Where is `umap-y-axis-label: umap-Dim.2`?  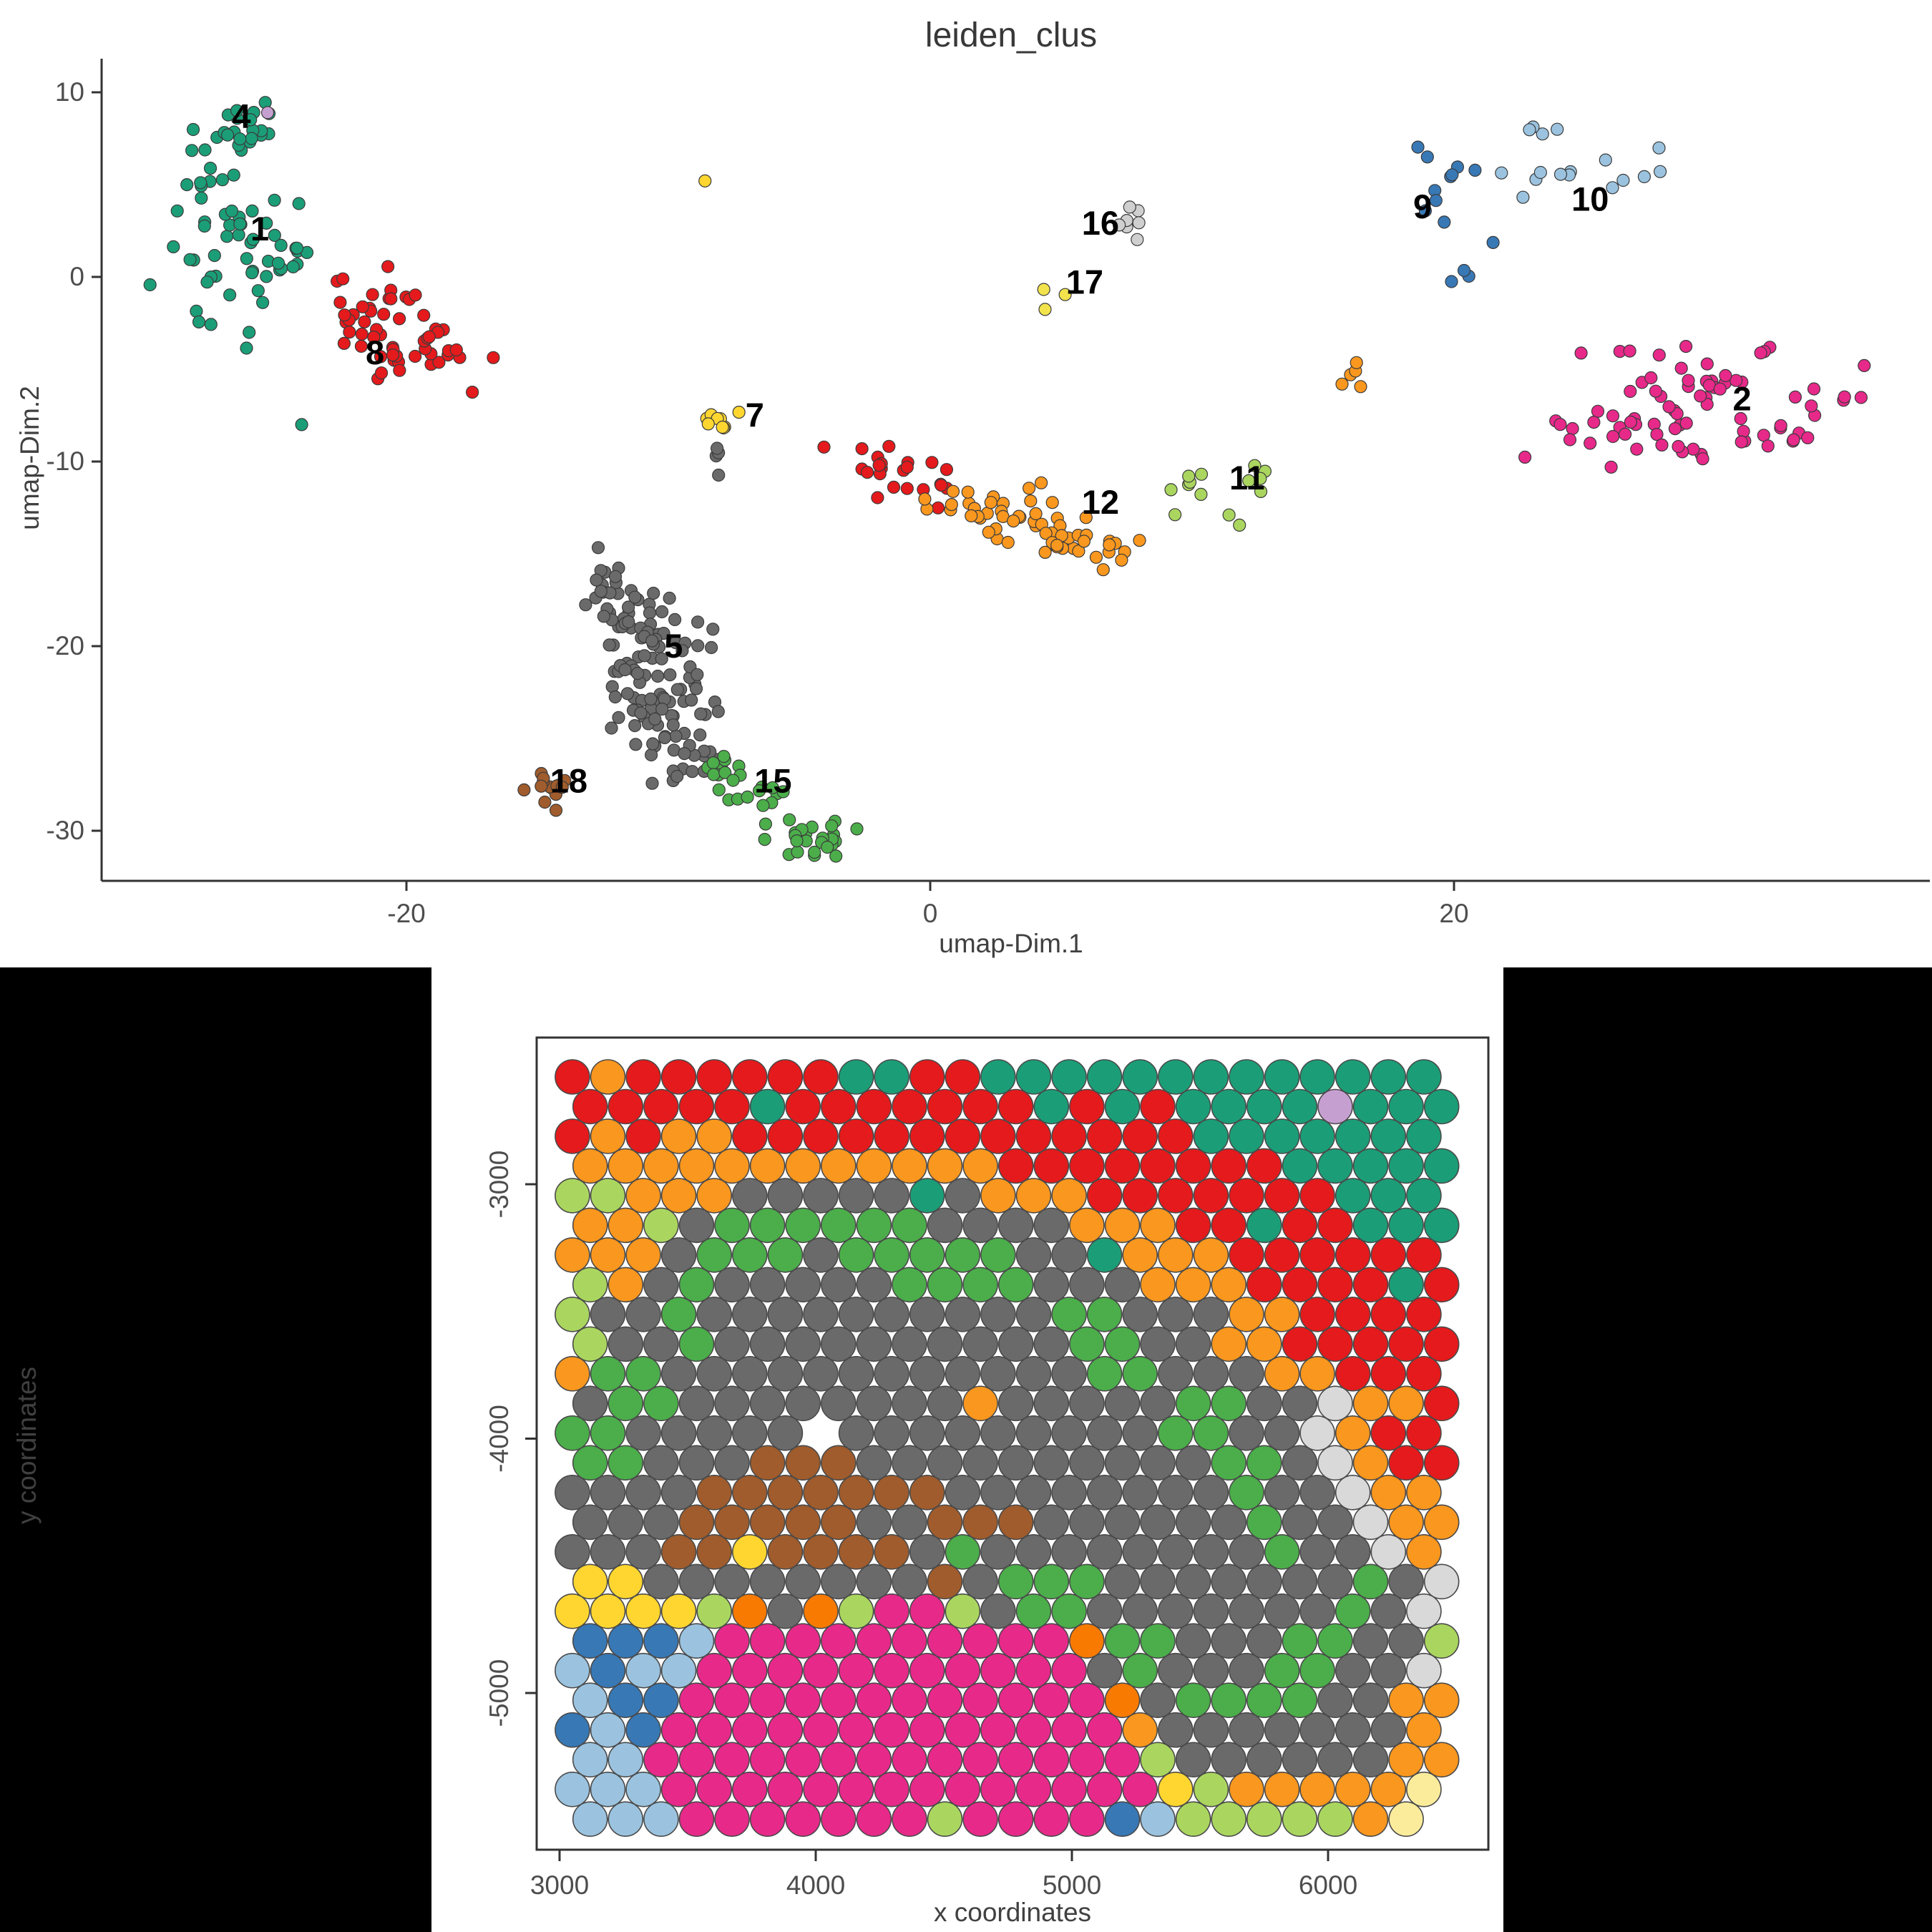
umap-y-axis-label: umap-Dim.2 is located at coordinates (29, 458).